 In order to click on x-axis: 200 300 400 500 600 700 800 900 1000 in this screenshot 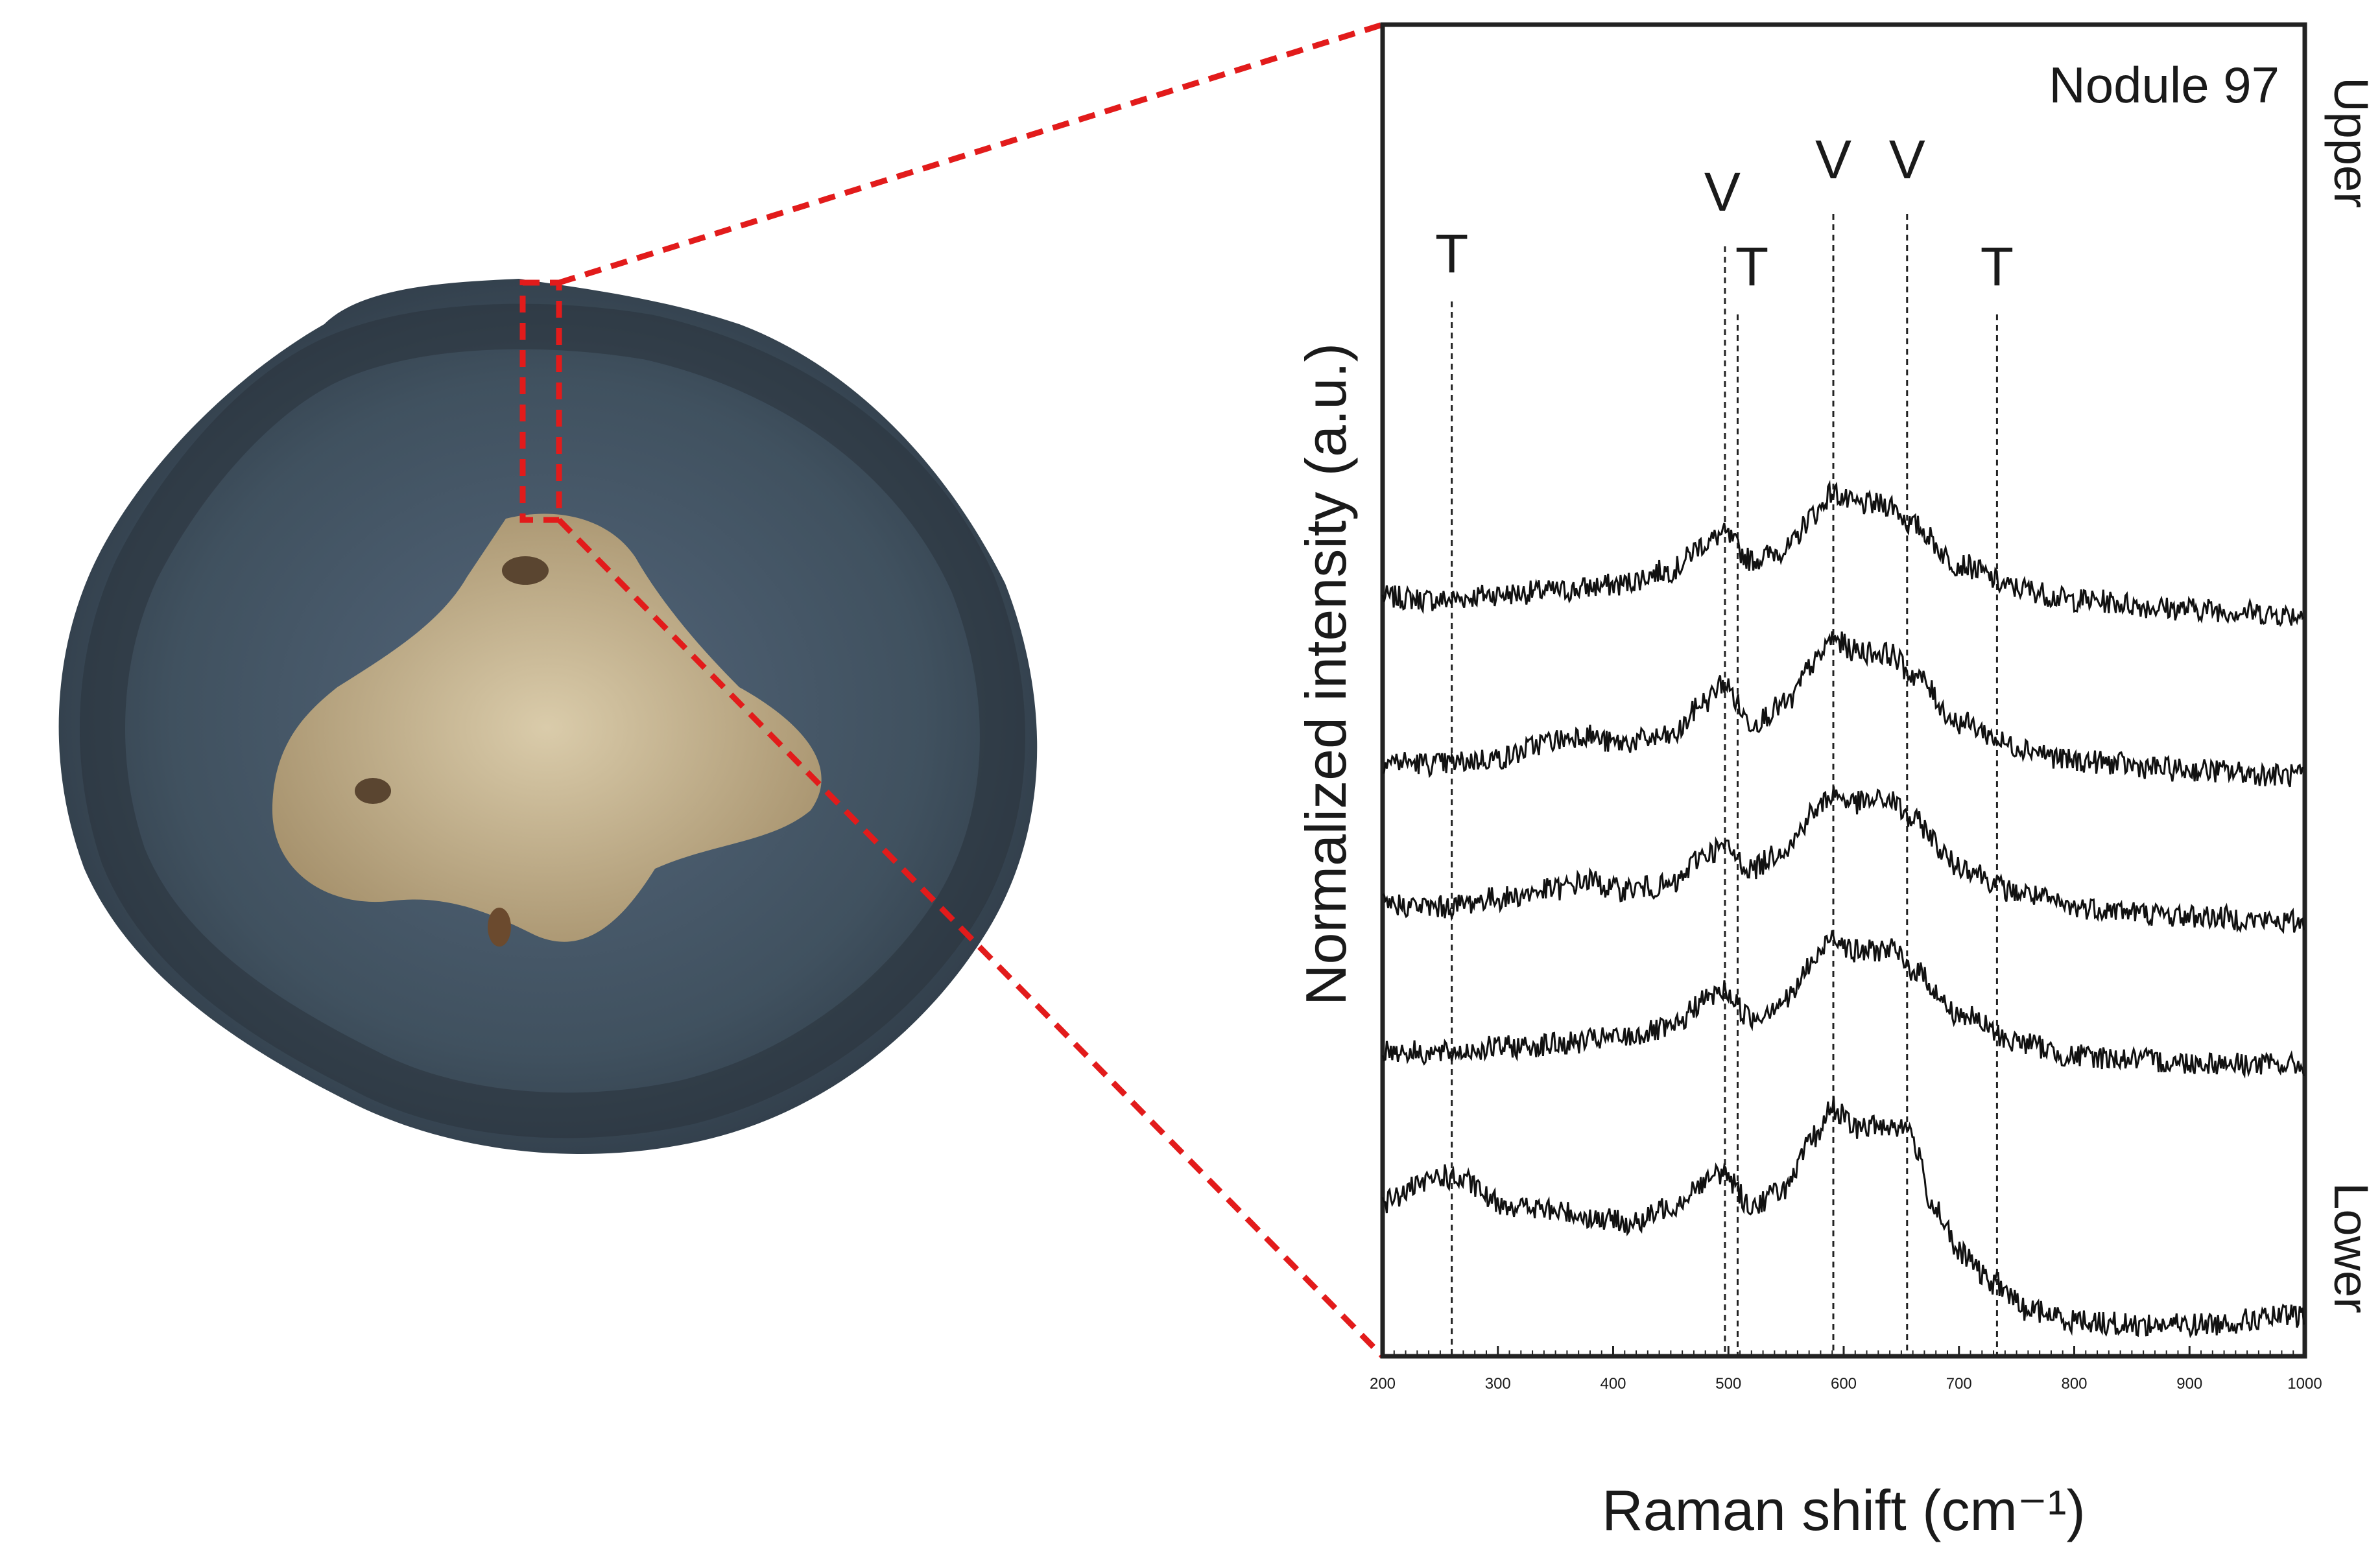, I will do `click(1846, 1369)`.